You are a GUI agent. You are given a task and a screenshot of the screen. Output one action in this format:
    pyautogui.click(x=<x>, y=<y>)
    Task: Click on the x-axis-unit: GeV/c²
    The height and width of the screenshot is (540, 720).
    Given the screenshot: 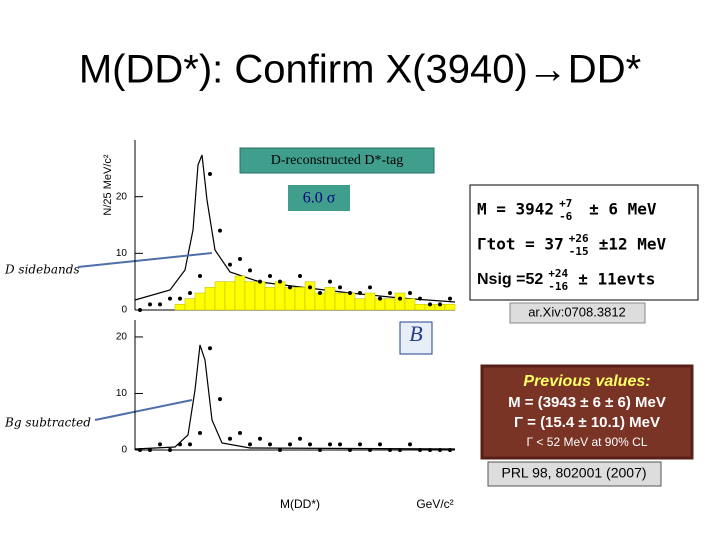 What is the action you would take?
    pyautogui.click(x=434, y=504)
    